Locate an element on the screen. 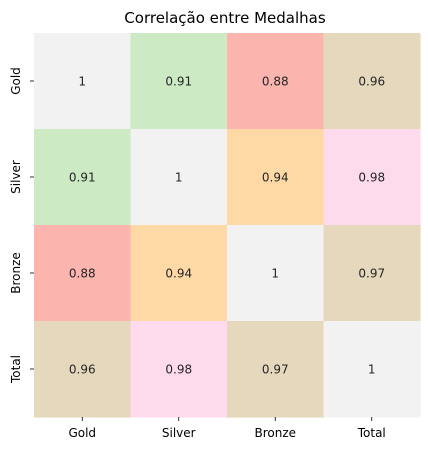  y-tick-label-bronze: Bronze is located at coordinates (16, 273).